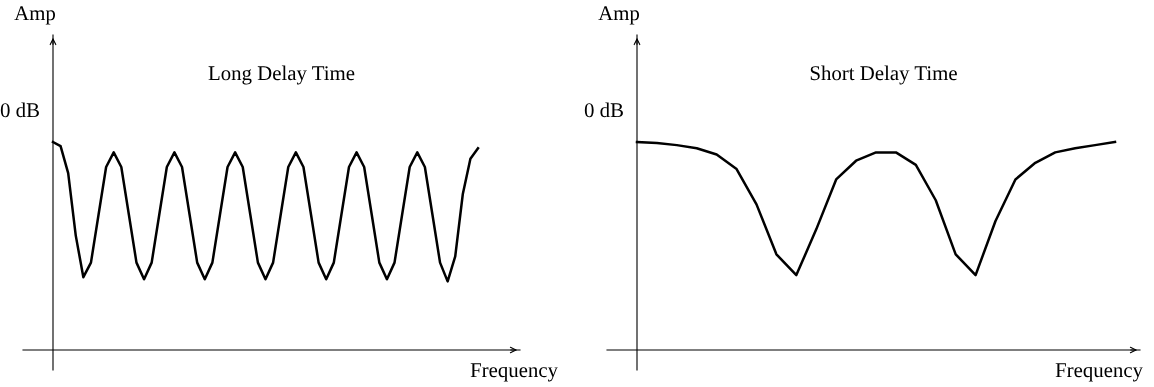 The image size is (1154, 387). What do you see at coordinates (883, 75) in the screenshot?
I see `chart-title: Short Delay Time` at bounding box center [883, 75].